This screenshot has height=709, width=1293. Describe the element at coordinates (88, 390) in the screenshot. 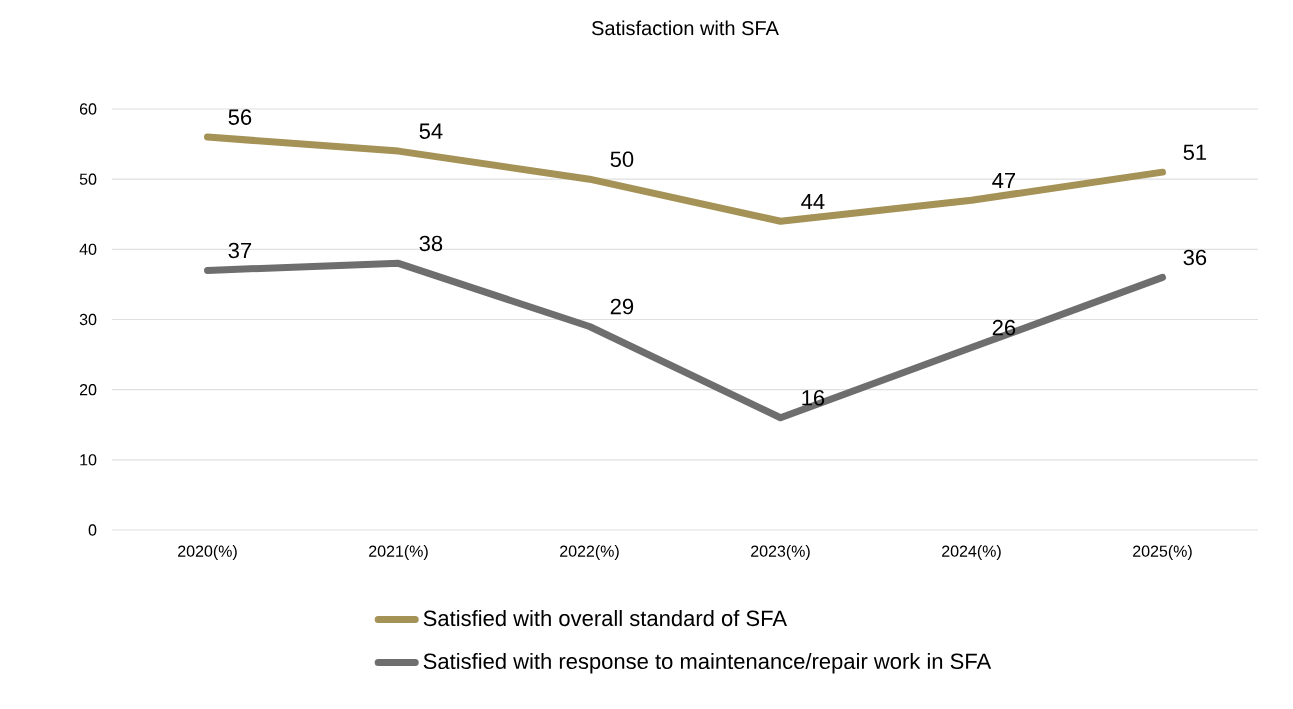

I see `y-tick-label: 20` at that location.